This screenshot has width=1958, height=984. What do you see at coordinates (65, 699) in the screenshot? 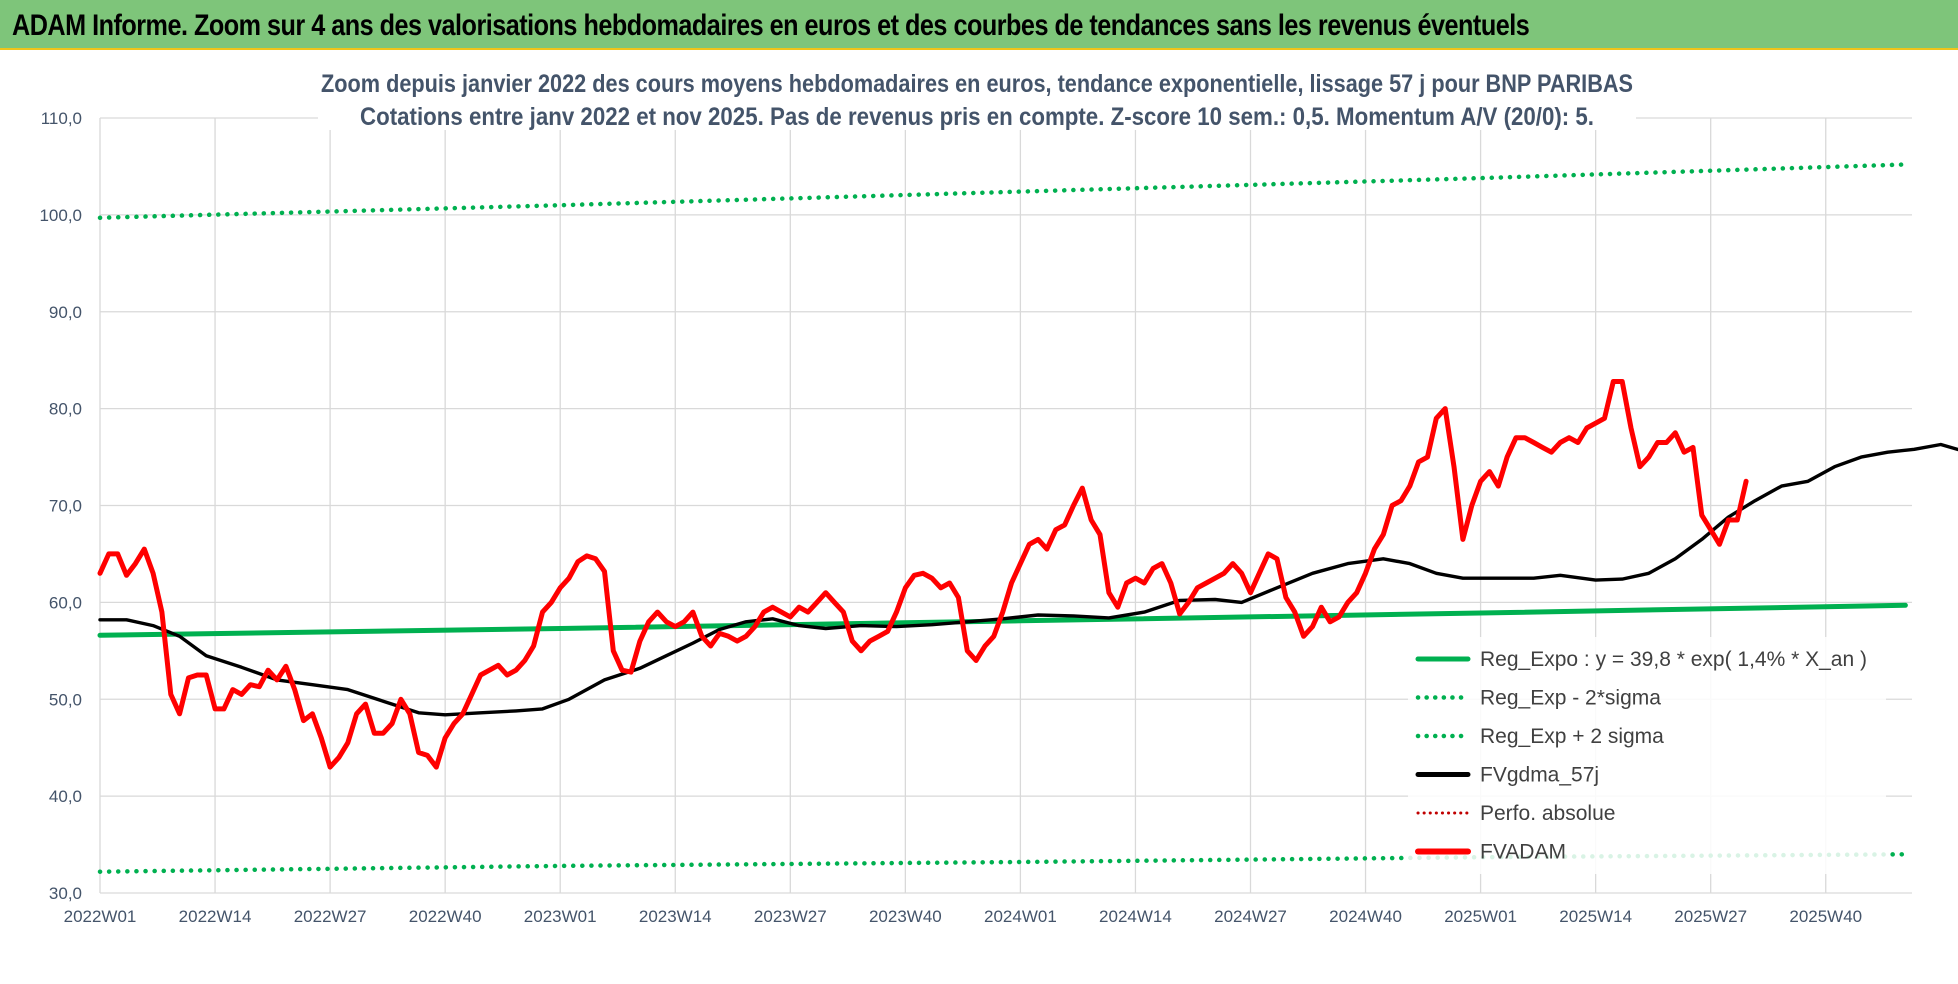
I see `y-tick-label: 50,0` at bounding box center [65, 699].